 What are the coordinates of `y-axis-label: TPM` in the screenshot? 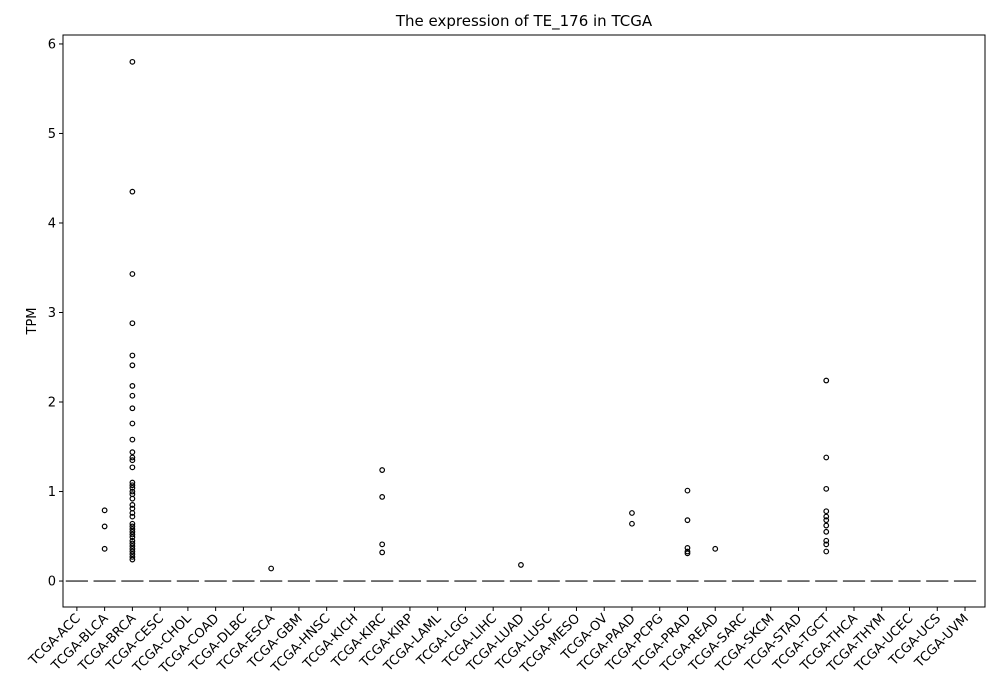 It's located at (32, 322).